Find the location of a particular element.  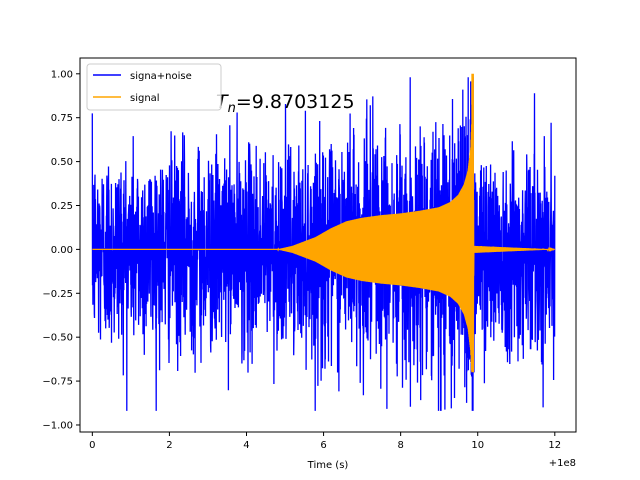

y-tick-label: −0.50 is located at coordinates (57, 338).